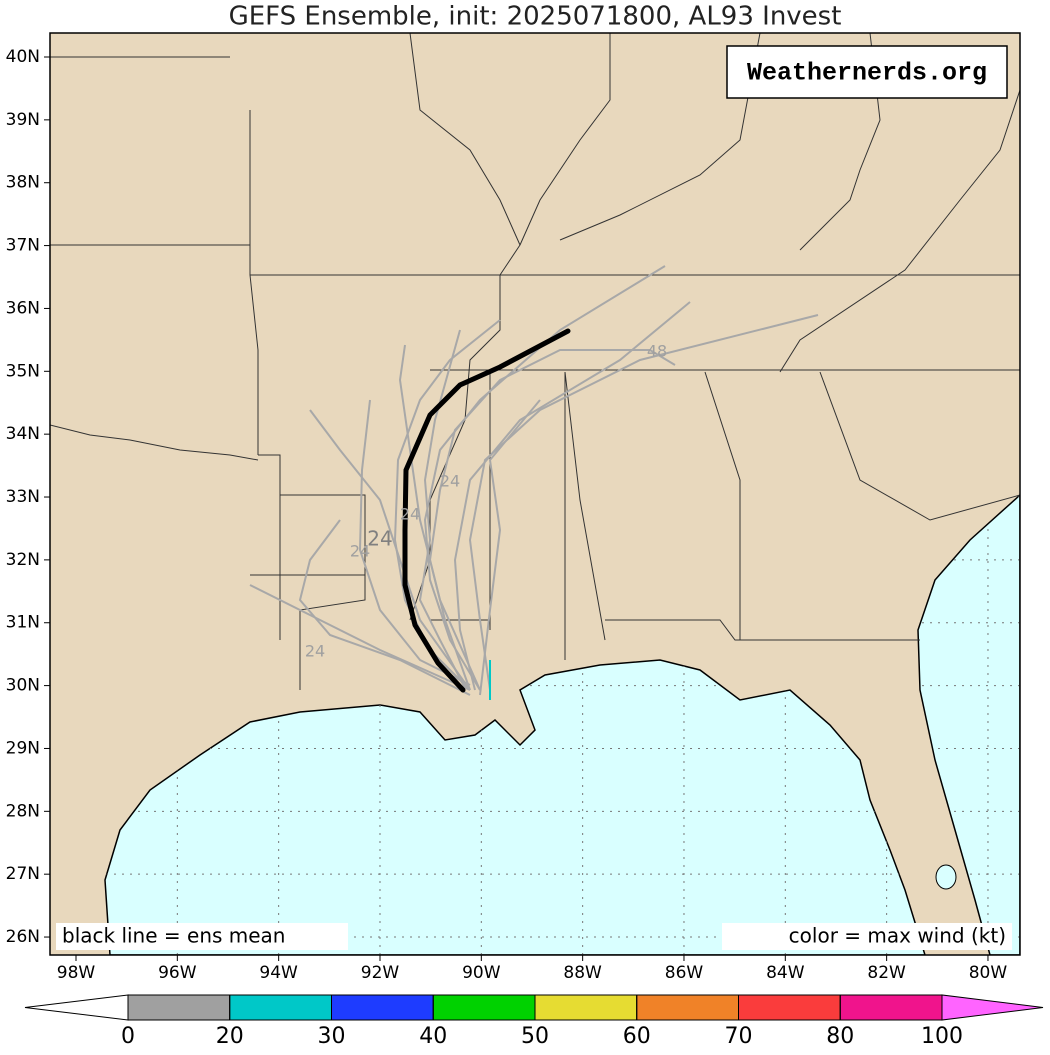 Image resolution: width=1050 pixels, height=1055 pixels. I want to click on colorbar-label: 20, so click(230, 1036).